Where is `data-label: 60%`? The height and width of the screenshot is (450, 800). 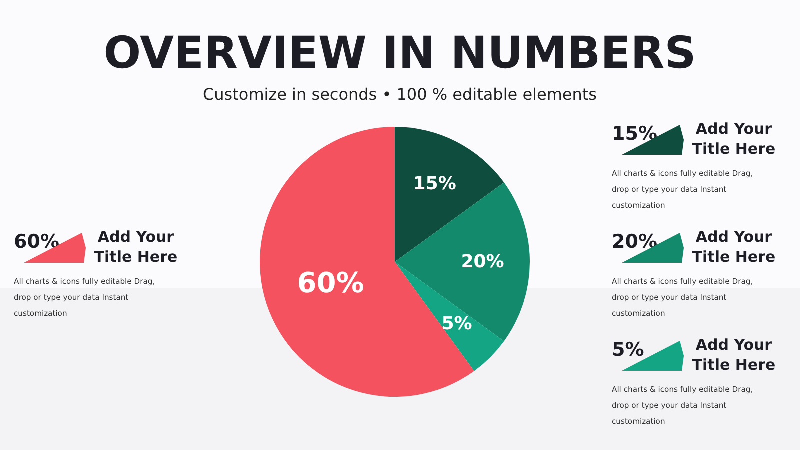 data-label: 60% is located at coordinates (330, 283).